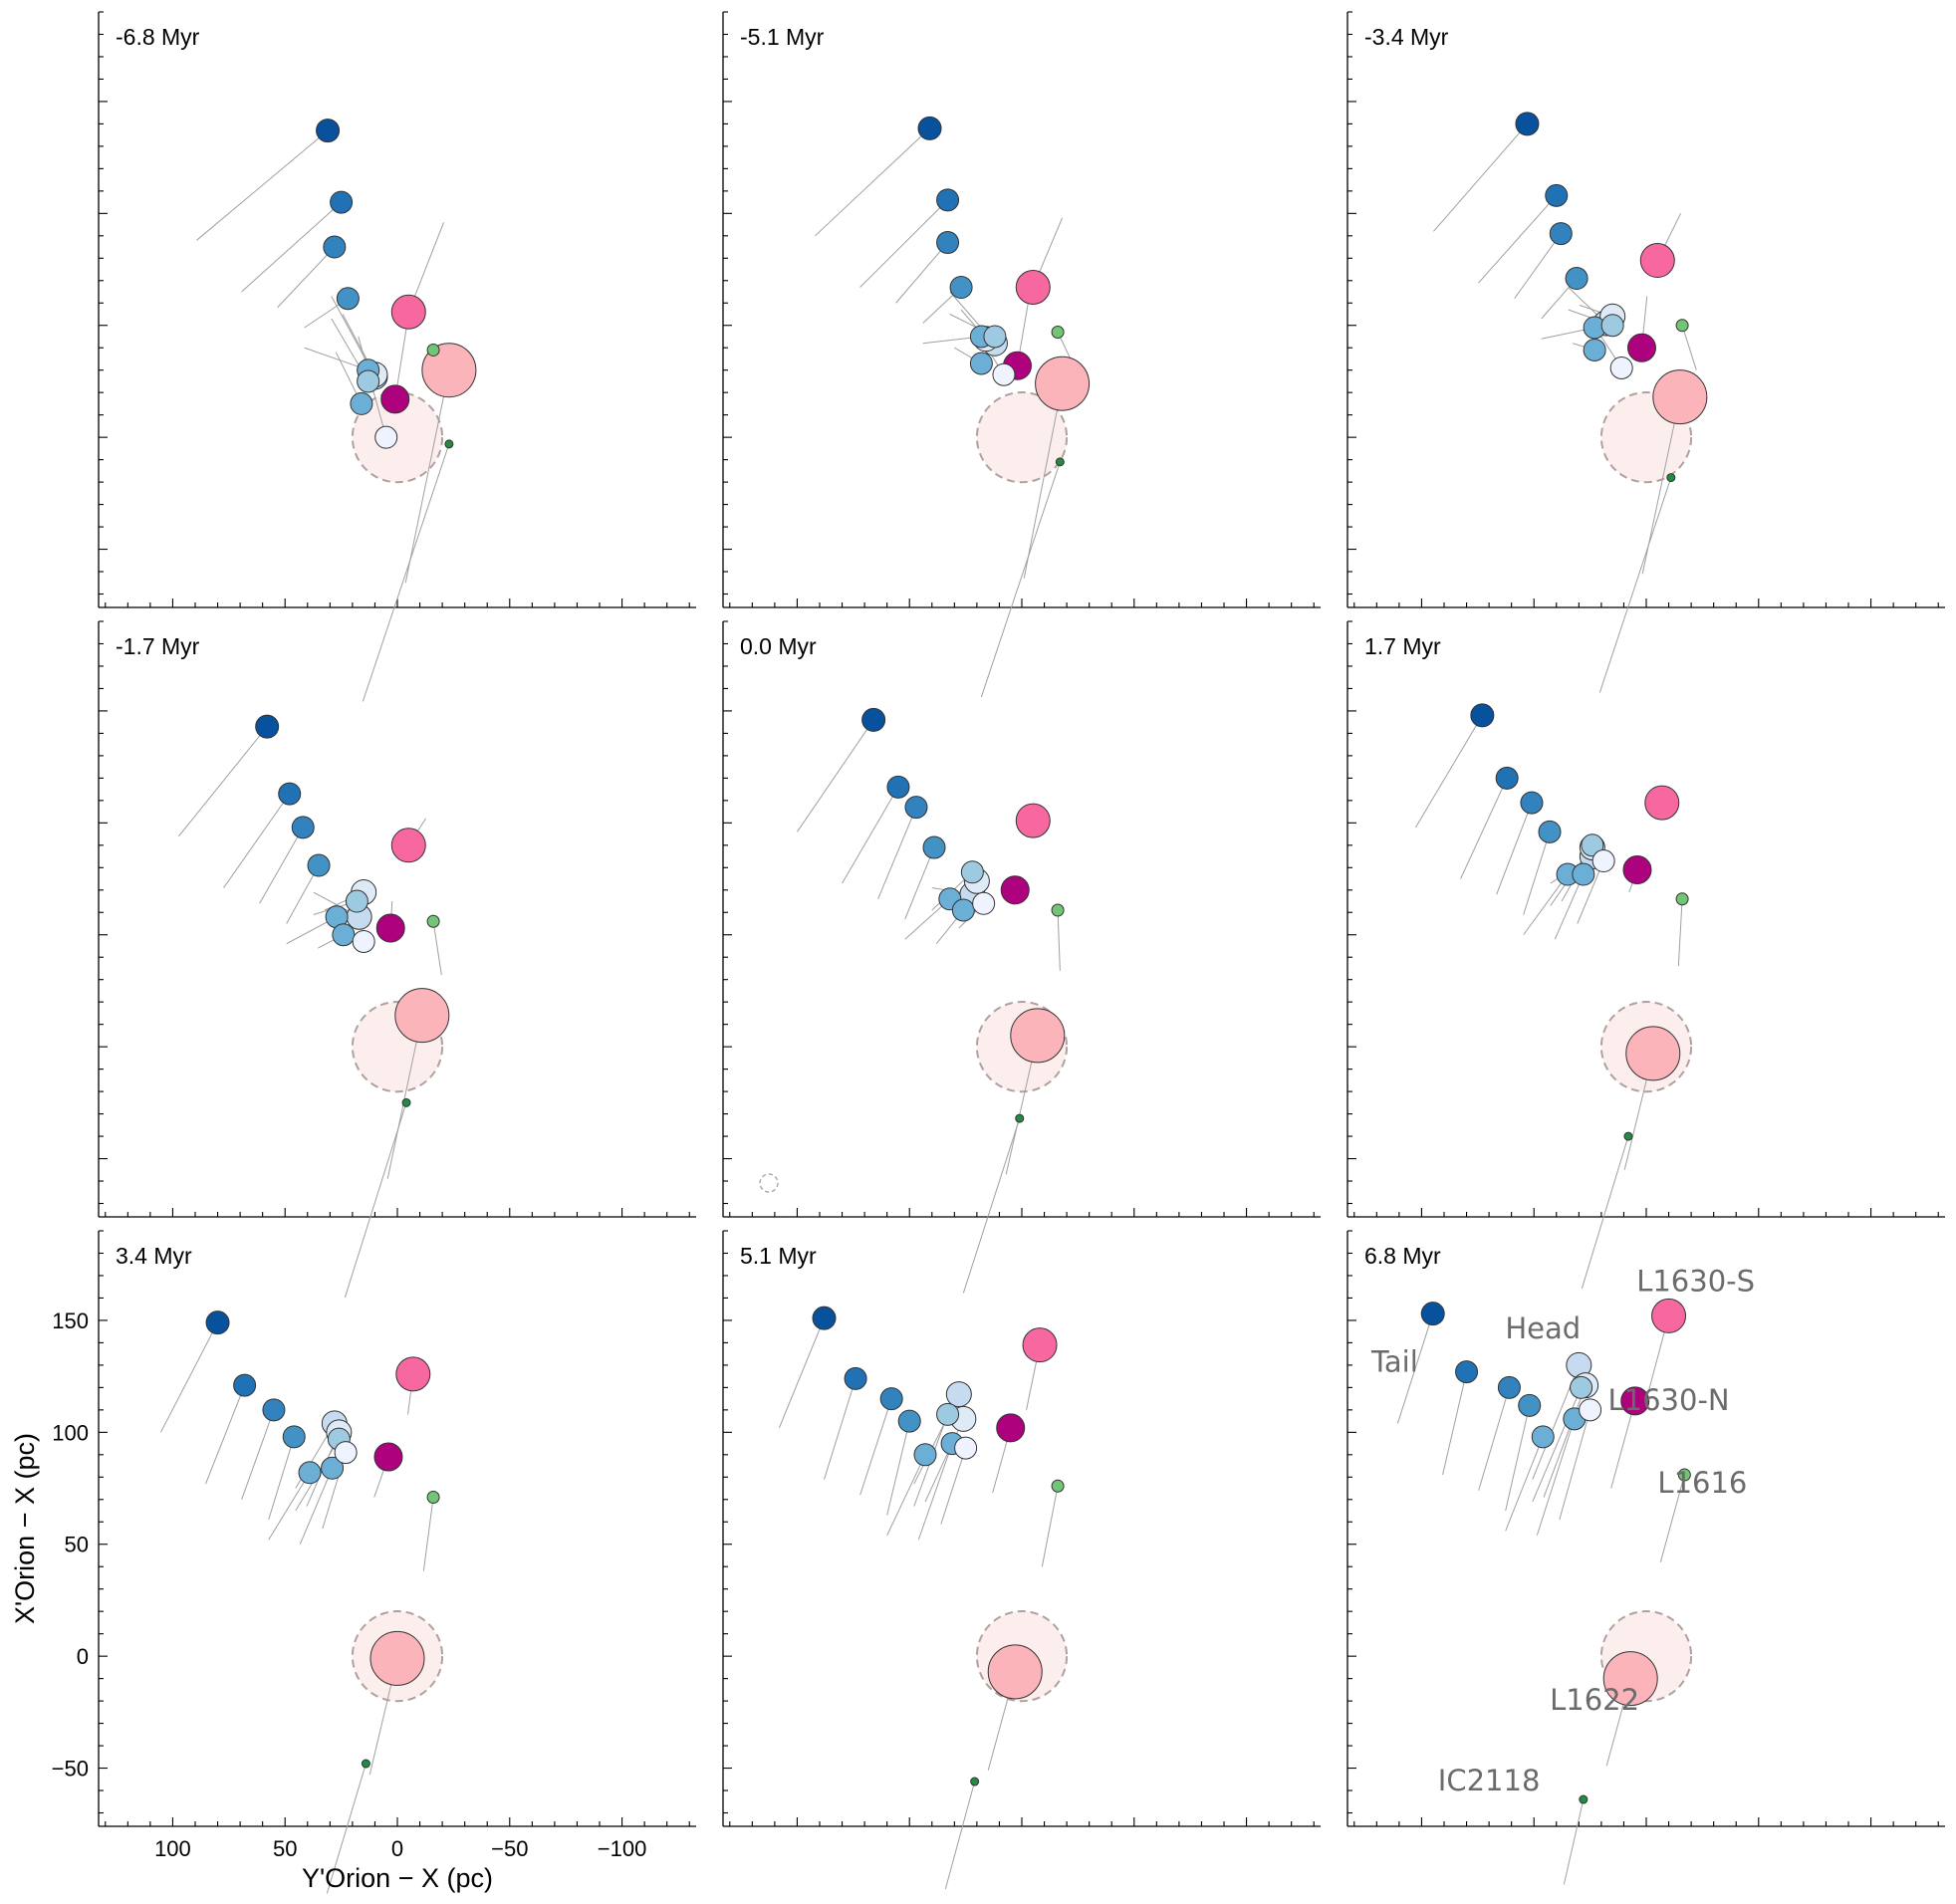  Describe the element at coordinates (70, 1432) in the screenshot. I see `y-tick-label: 100` at that location.